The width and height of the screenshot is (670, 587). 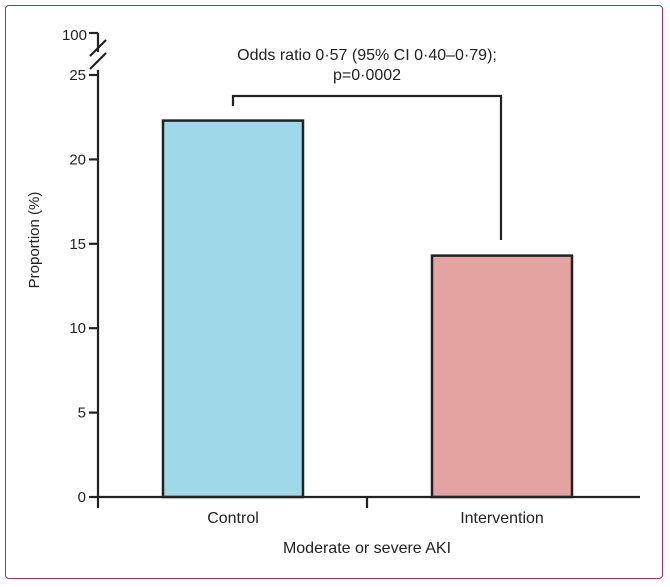 I want to click on y-tick-label: 5, so click(x=82, y=413).